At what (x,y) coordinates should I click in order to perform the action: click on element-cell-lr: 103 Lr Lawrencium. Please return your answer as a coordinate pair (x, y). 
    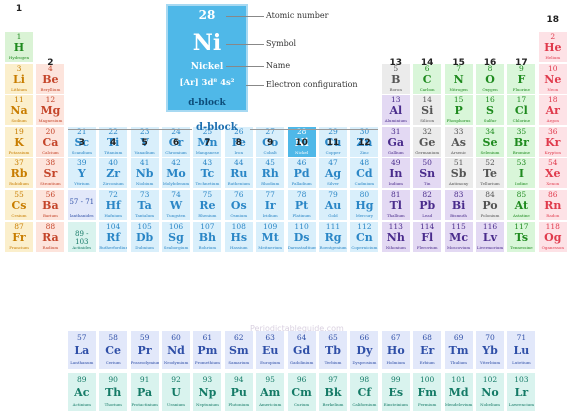
    Looking at the image, I should click on (521, 392).